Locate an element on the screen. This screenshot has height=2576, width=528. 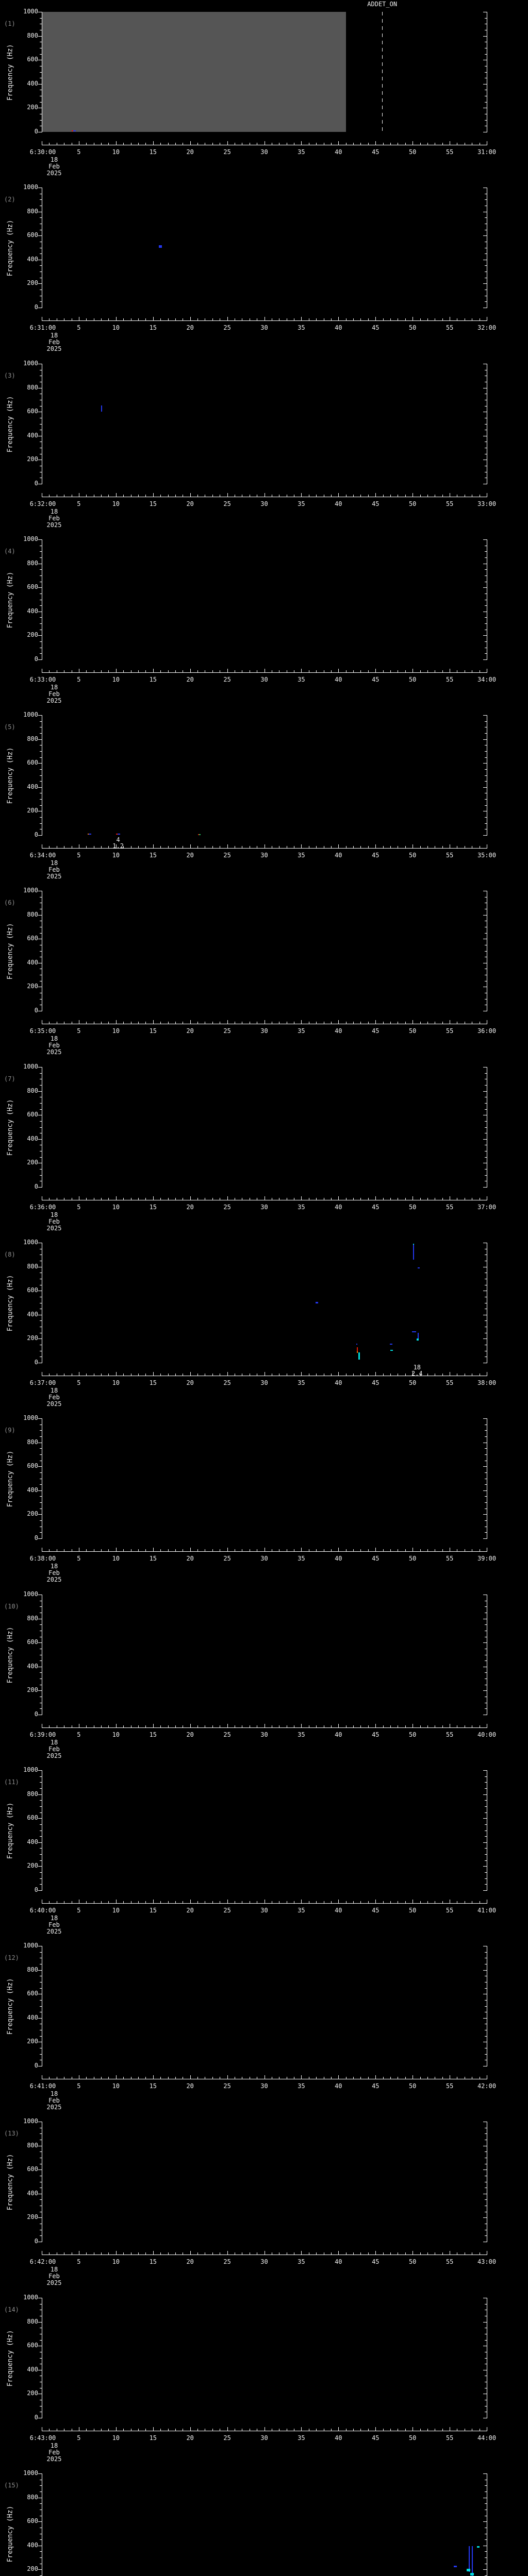
x-tick-label: 35 is located at coordinates (301, 1910).